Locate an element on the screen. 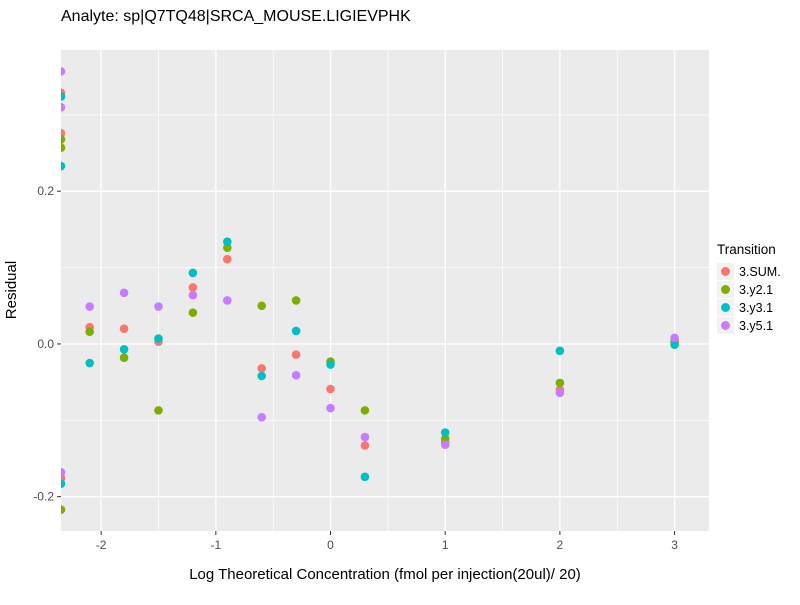  plot-title: Analyte: sp|Q7TQ48|SRCA_MOUSE.LIGIEVPHK is located at coordinates (236, 16).